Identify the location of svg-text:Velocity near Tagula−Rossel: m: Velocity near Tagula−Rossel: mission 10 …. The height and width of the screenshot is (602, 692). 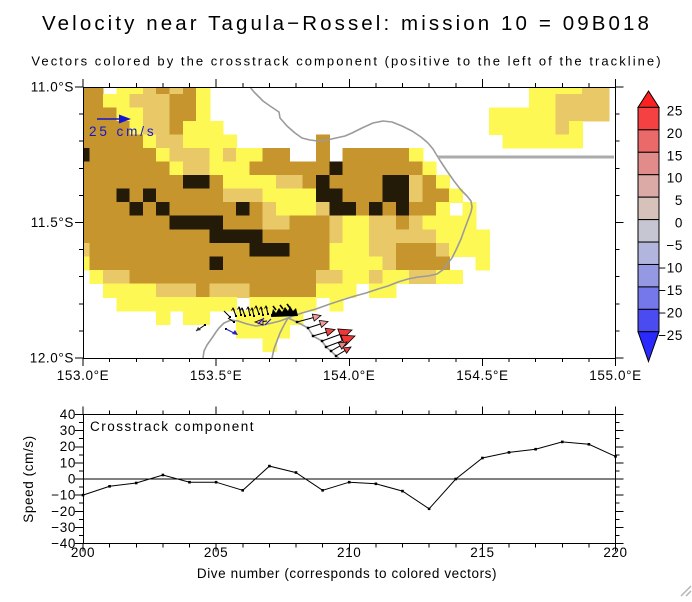
(347, 23).